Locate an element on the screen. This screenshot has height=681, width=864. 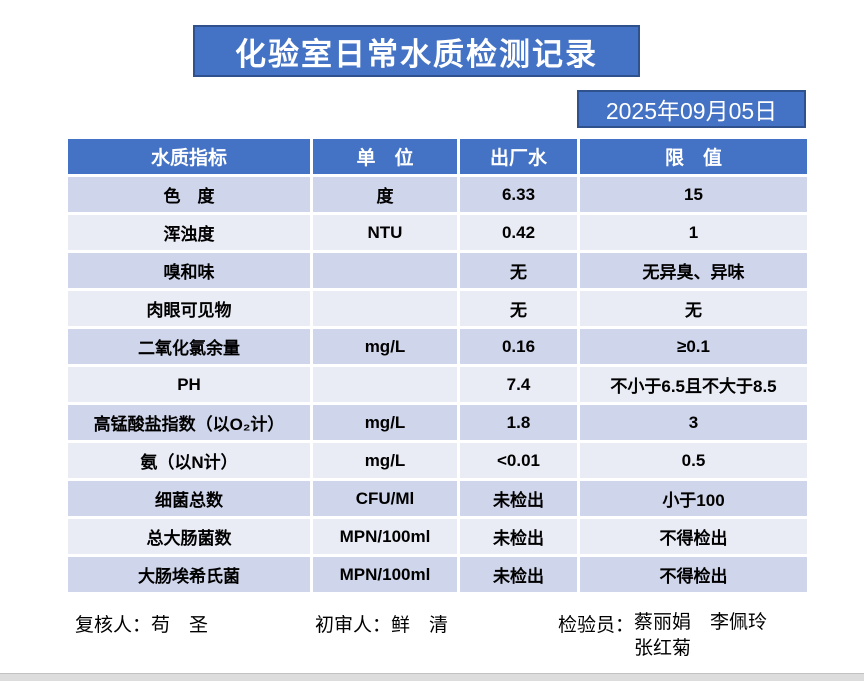
cell-indicator: 高锰酸盐指数（以O₂计） is located at coordinates (189, 422).